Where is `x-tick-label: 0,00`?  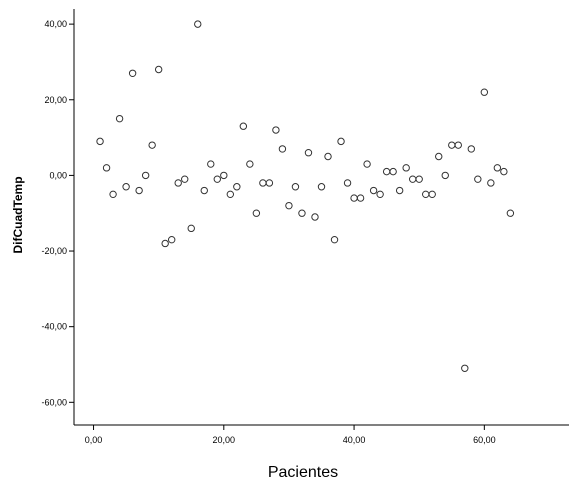 x-tick-label: 0,00 is located at coordinates (94, 440).